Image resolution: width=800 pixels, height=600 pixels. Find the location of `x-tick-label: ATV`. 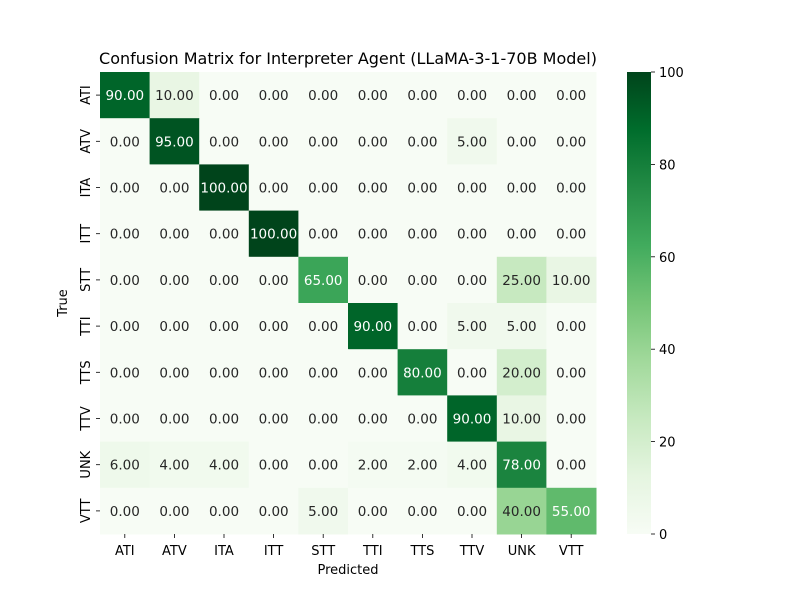

x-tick-label: ATV is located at coordinates (174, 551).